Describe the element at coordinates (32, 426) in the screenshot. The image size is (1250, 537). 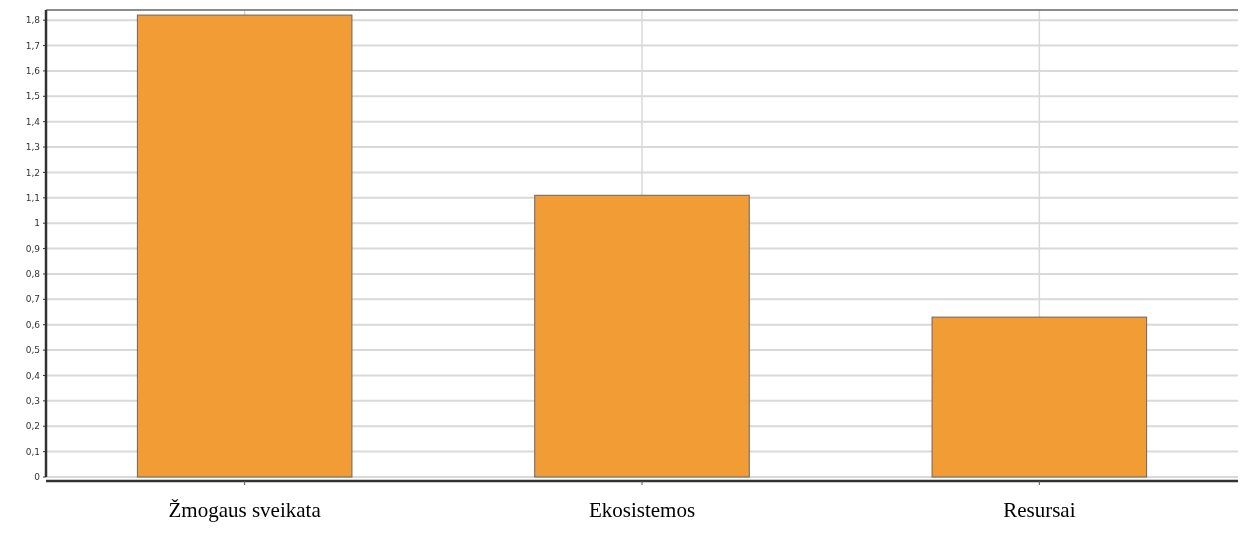
I see `y-tick-label: 0,2` at that location.